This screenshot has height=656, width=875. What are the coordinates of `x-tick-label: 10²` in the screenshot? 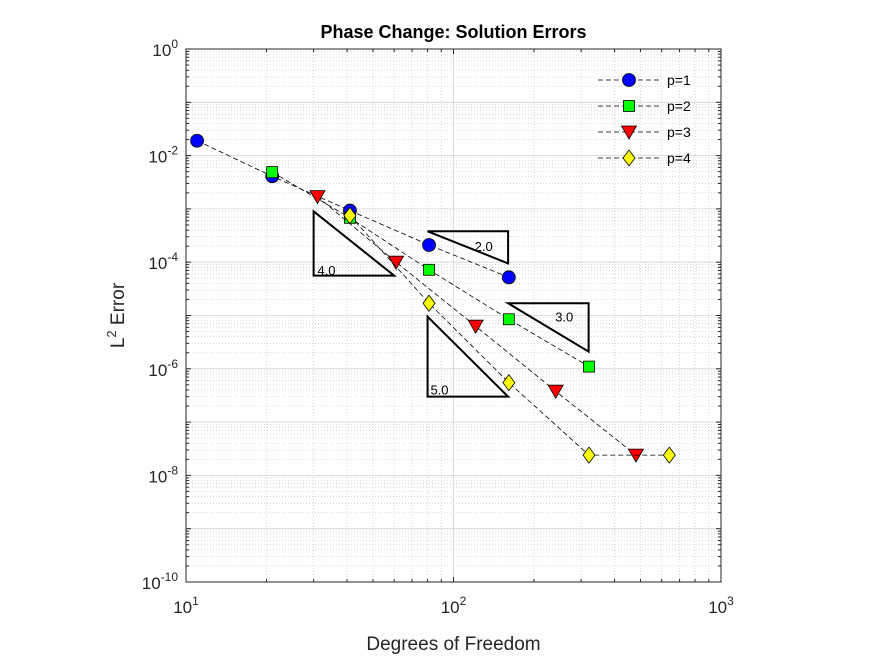 It's located at (454, 605).